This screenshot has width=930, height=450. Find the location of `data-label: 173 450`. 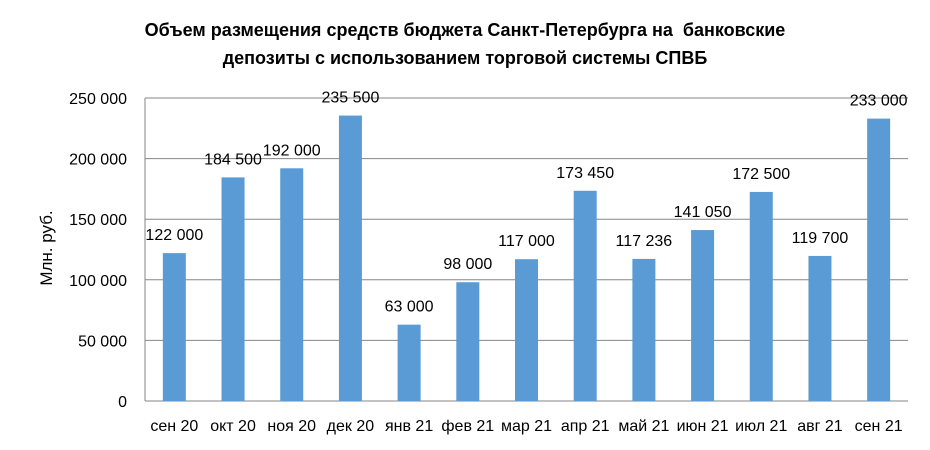

data-label: 173 450 is located at coordinates (585, 173).